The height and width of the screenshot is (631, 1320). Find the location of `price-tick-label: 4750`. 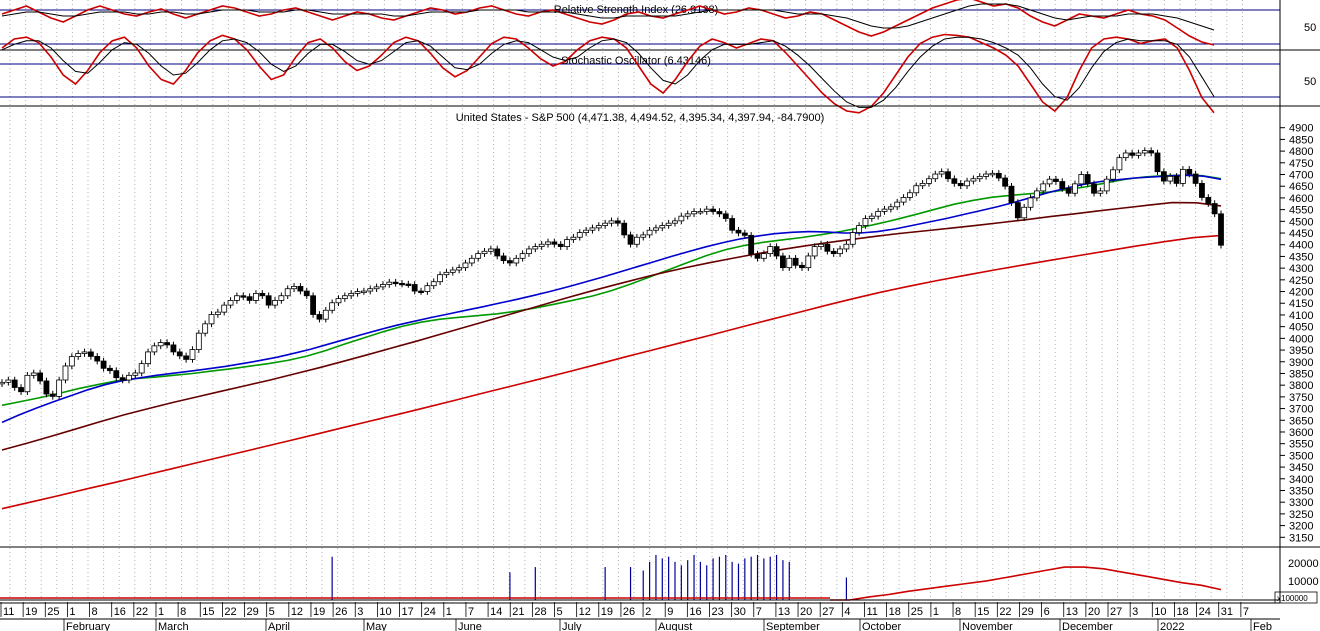

price-tick-label: 4750 is located at coordinates (1301, 164).